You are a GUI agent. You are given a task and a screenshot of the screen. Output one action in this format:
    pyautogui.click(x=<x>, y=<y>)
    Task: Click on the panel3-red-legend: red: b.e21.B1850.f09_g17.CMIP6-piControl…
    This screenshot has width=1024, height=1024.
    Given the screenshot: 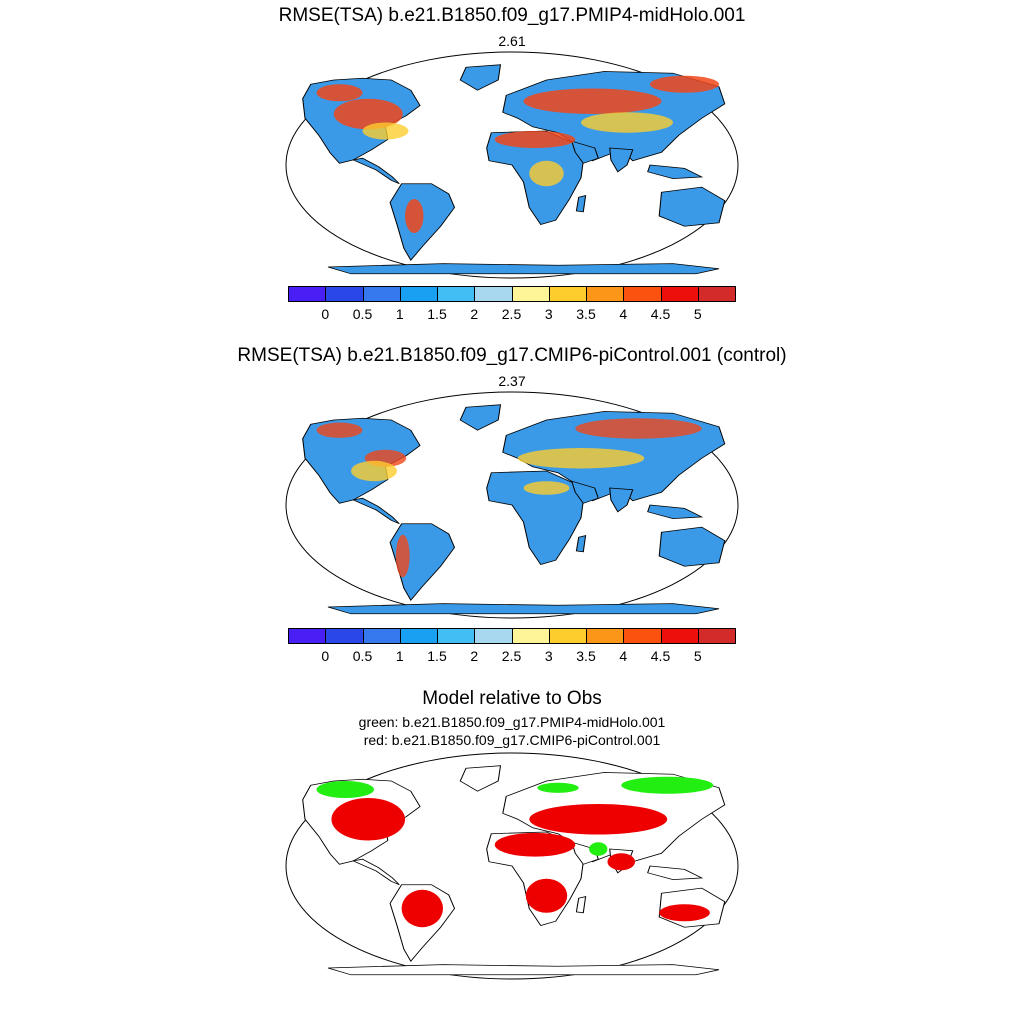 What is the action you would take?
    pyautogui.click(x=512, y=740)
    